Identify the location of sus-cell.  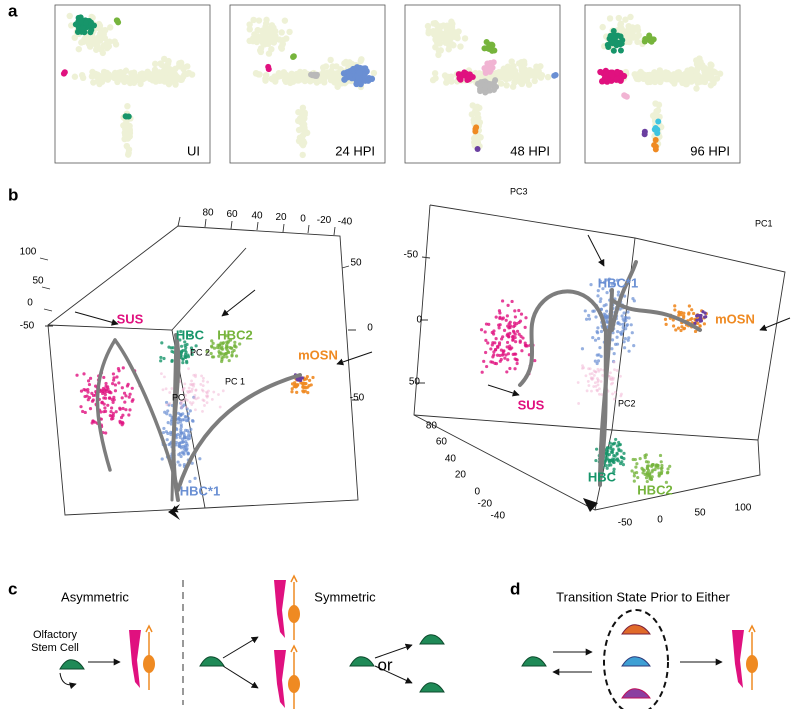
(738, 659).